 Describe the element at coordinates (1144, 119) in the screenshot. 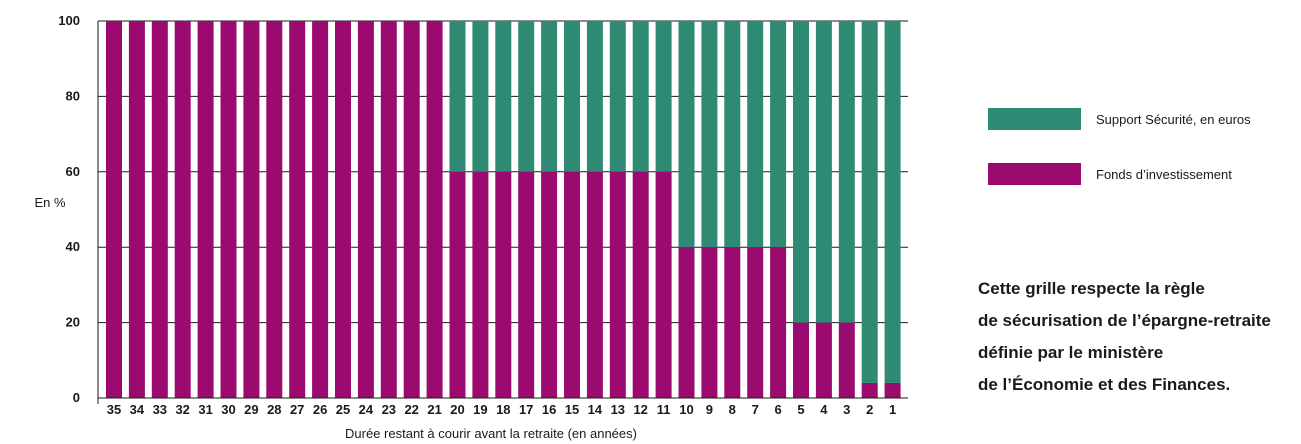

I see `legend-item-securite: Support Sécurité, en euros` at that location.